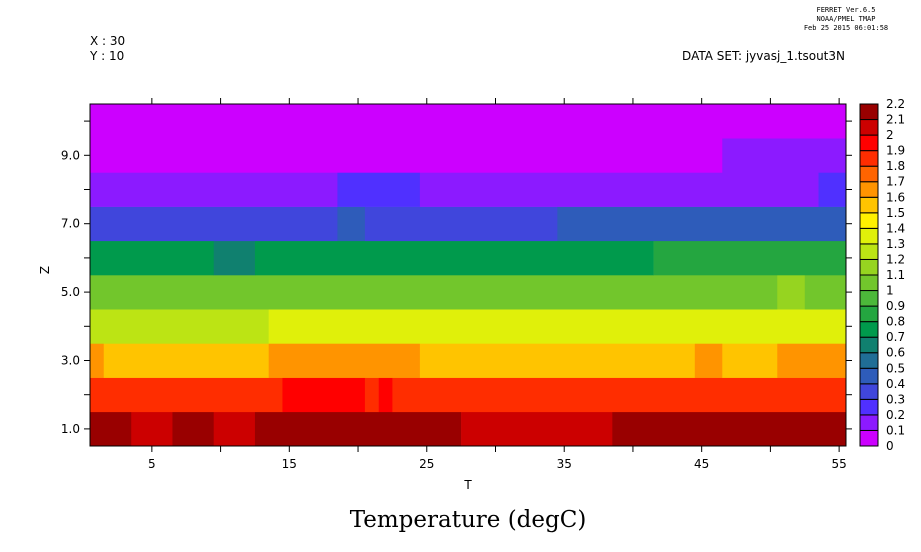 This screenshot has height=552, width=921. I want to click on x-tick-label: 35, so click(564, 464).